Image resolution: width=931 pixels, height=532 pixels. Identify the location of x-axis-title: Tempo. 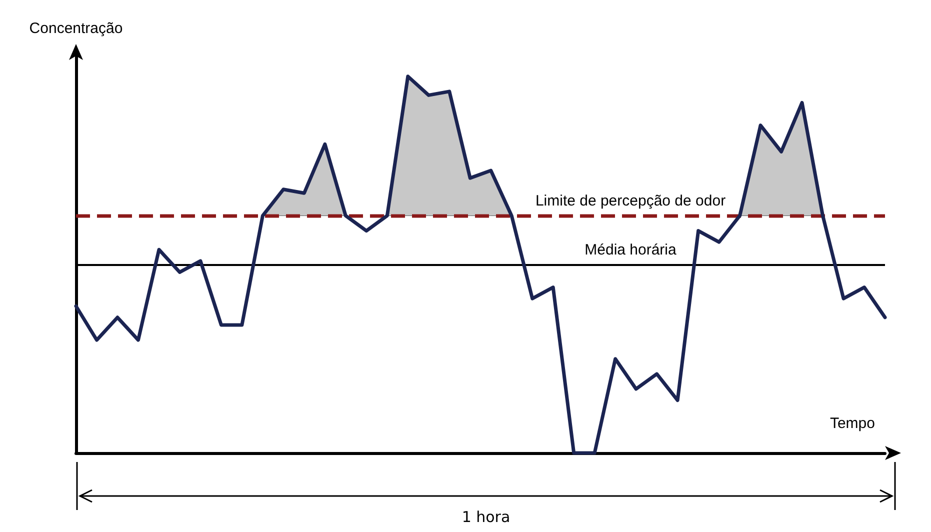
(852, 423).